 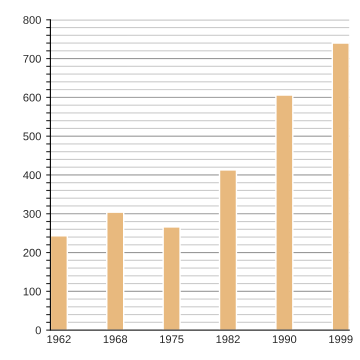 I want to click on x-tick-label: 1968, so click(x=116, y=339).